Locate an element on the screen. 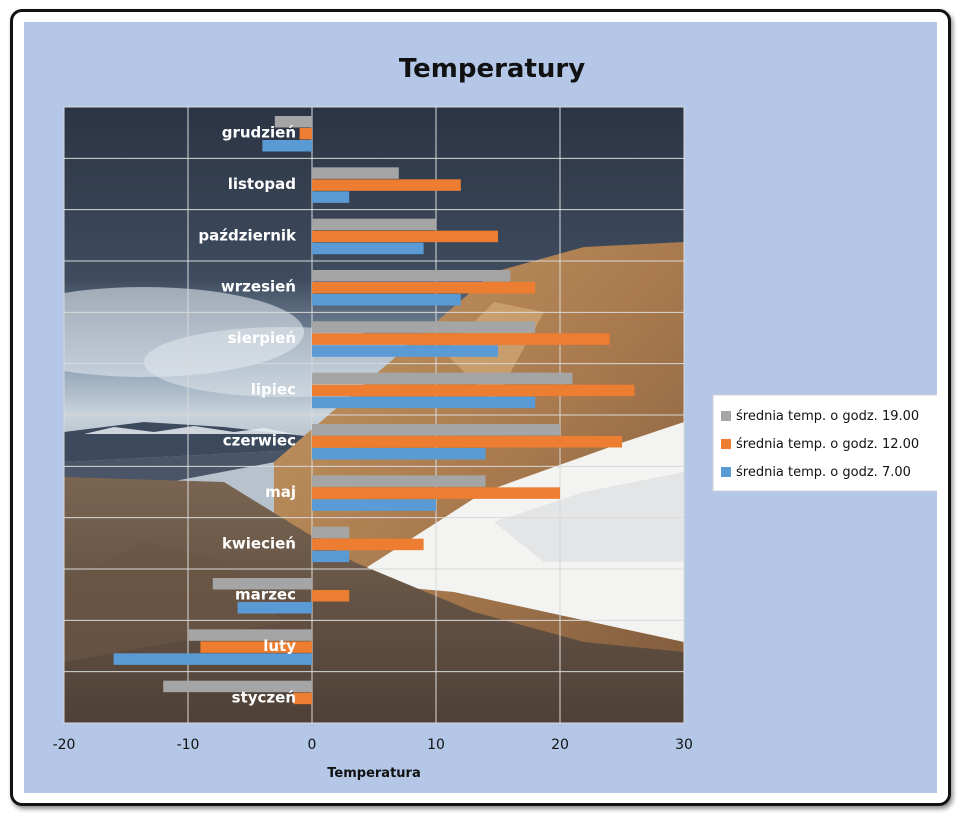 This screenshot has width=960, height=816. legend-label: średnia temp. o godz. 7.00 is located at coordinates (823, 472).